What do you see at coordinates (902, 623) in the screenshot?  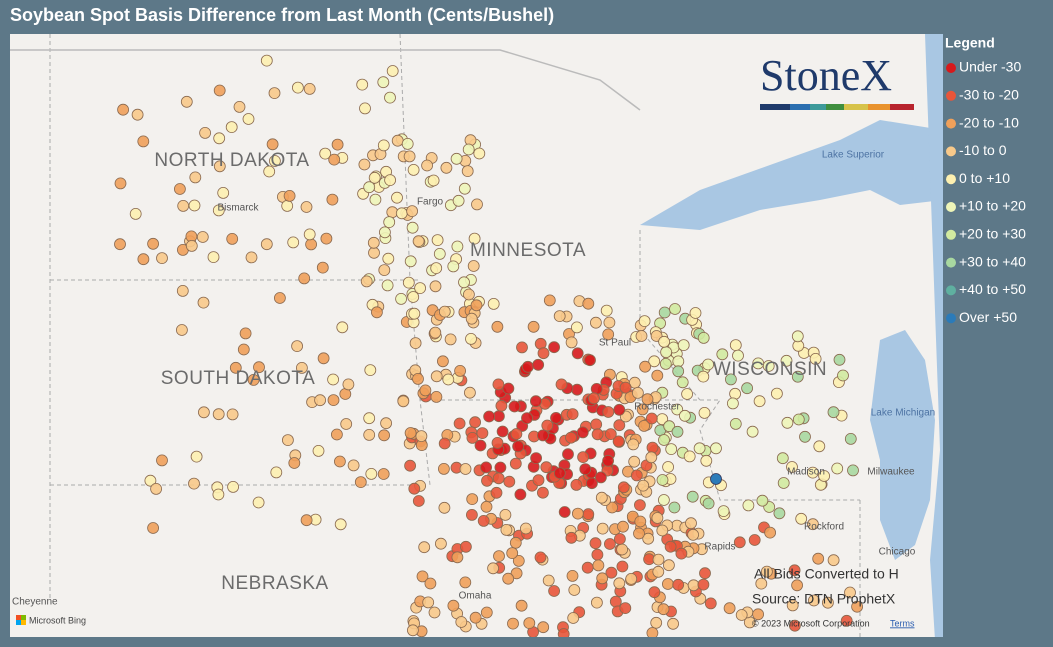 I see `terms-link: Terms` at bounding box center [902, 623].